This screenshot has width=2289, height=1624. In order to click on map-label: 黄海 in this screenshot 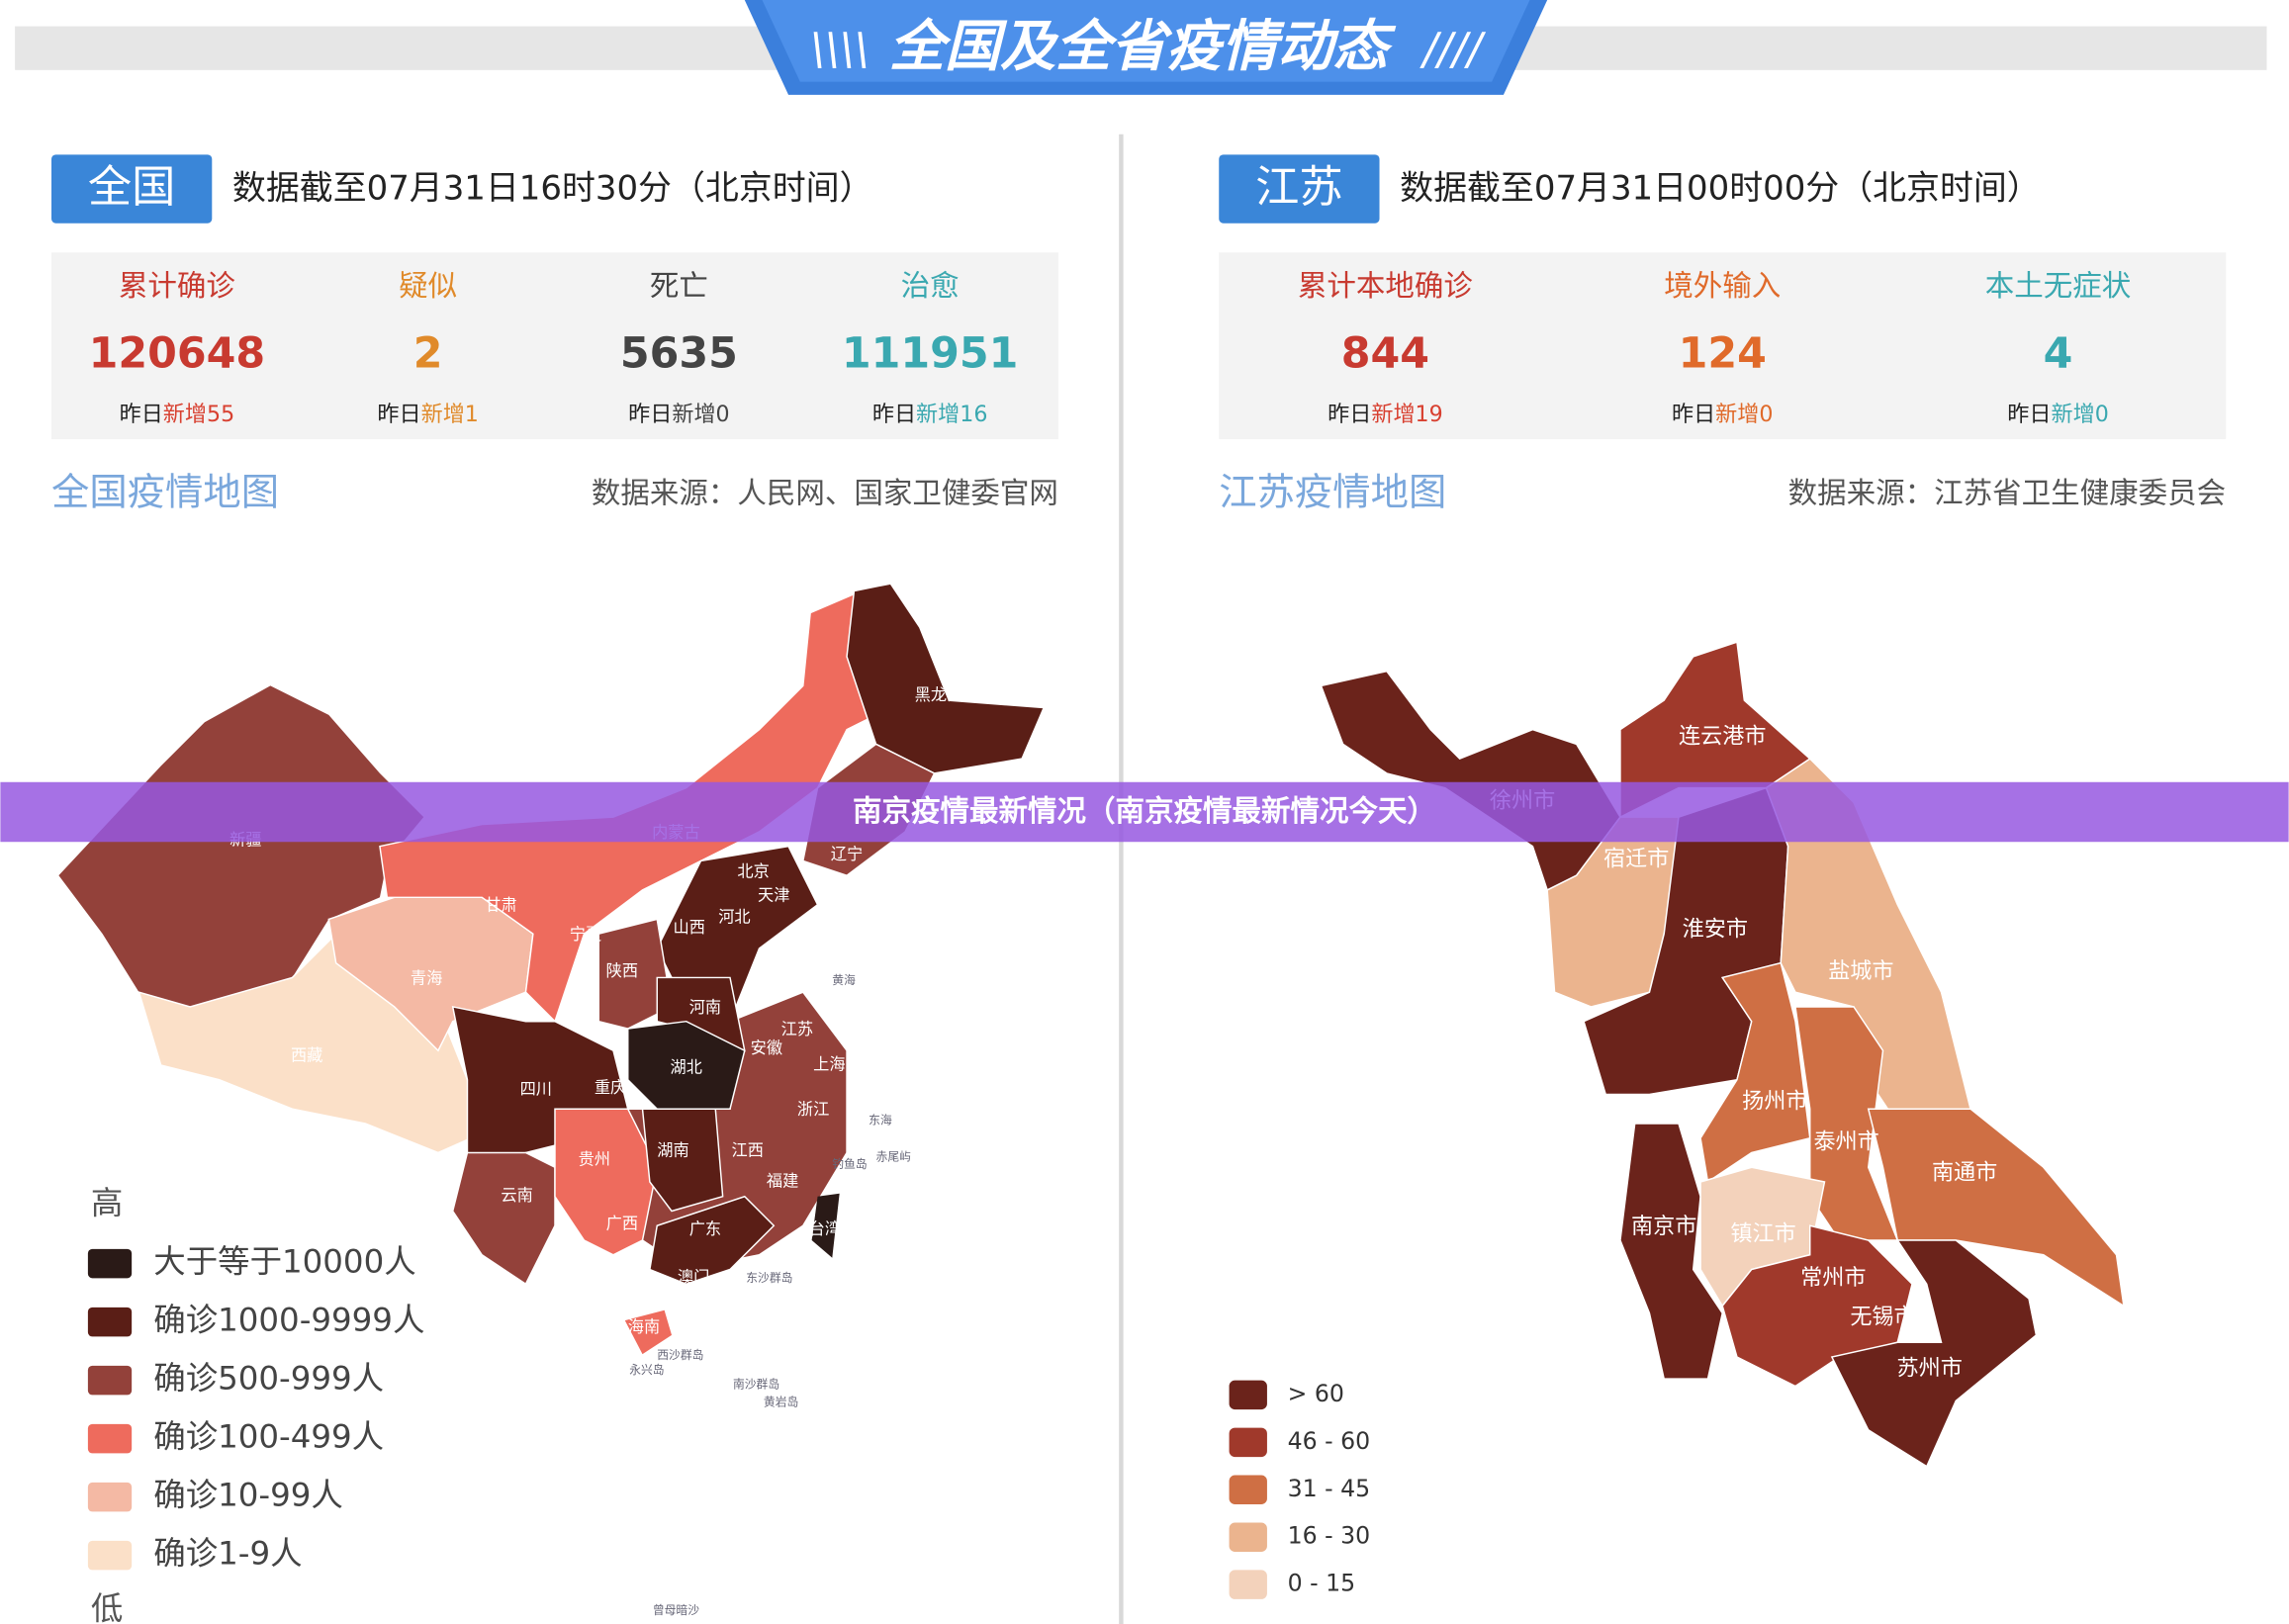, I will do `click(844, 980)`.